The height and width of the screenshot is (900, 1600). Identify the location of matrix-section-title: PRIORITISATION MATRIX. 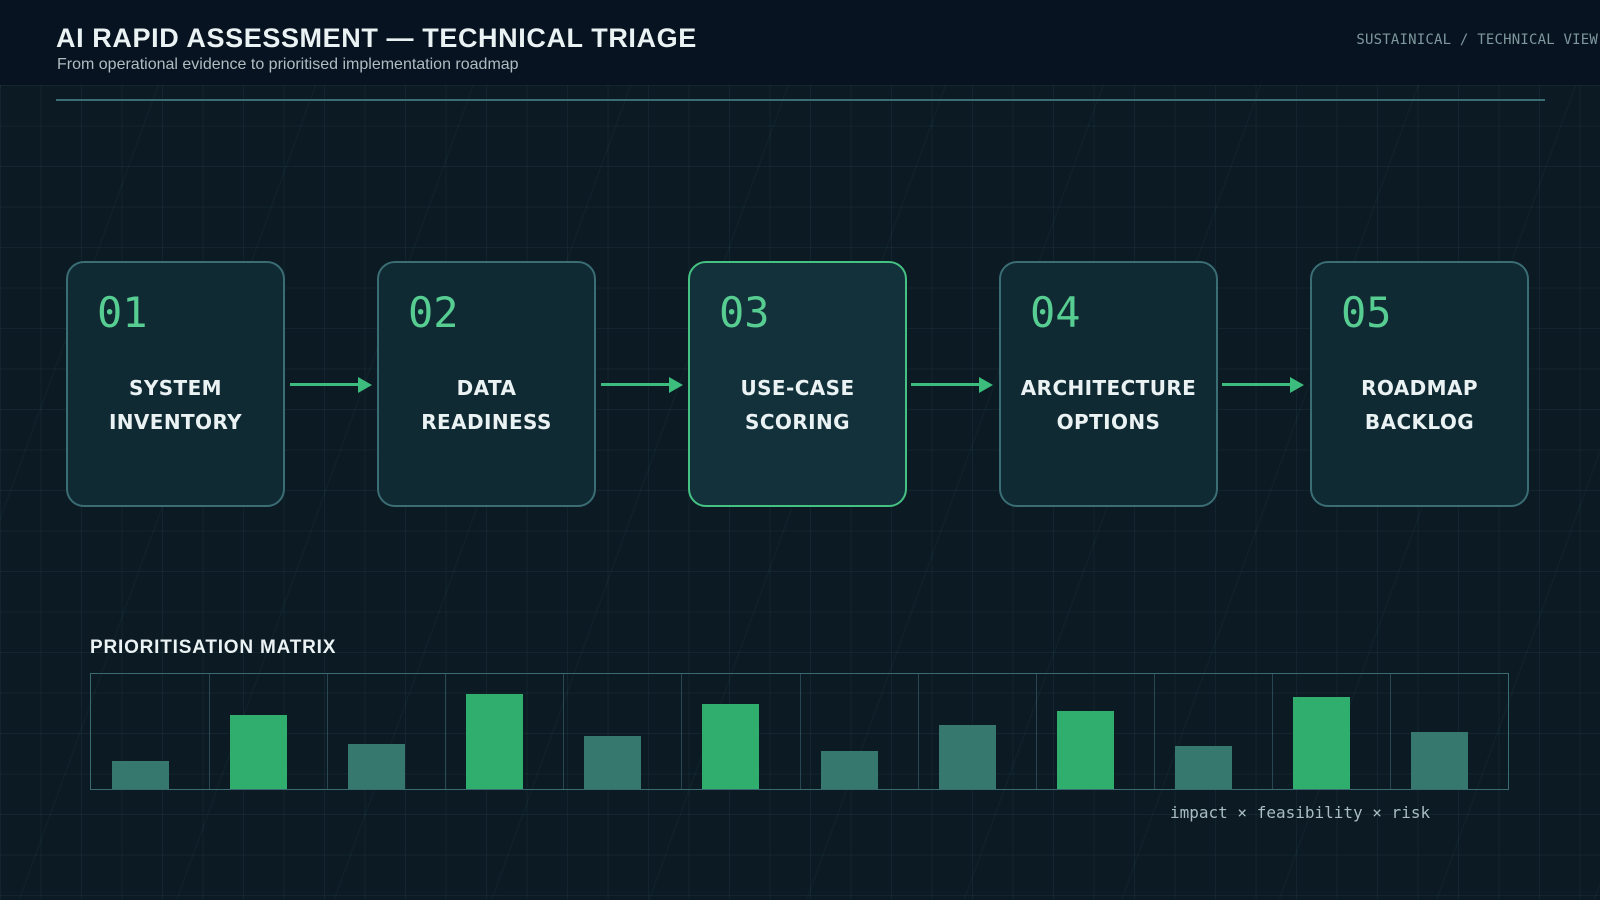
(213, 647).